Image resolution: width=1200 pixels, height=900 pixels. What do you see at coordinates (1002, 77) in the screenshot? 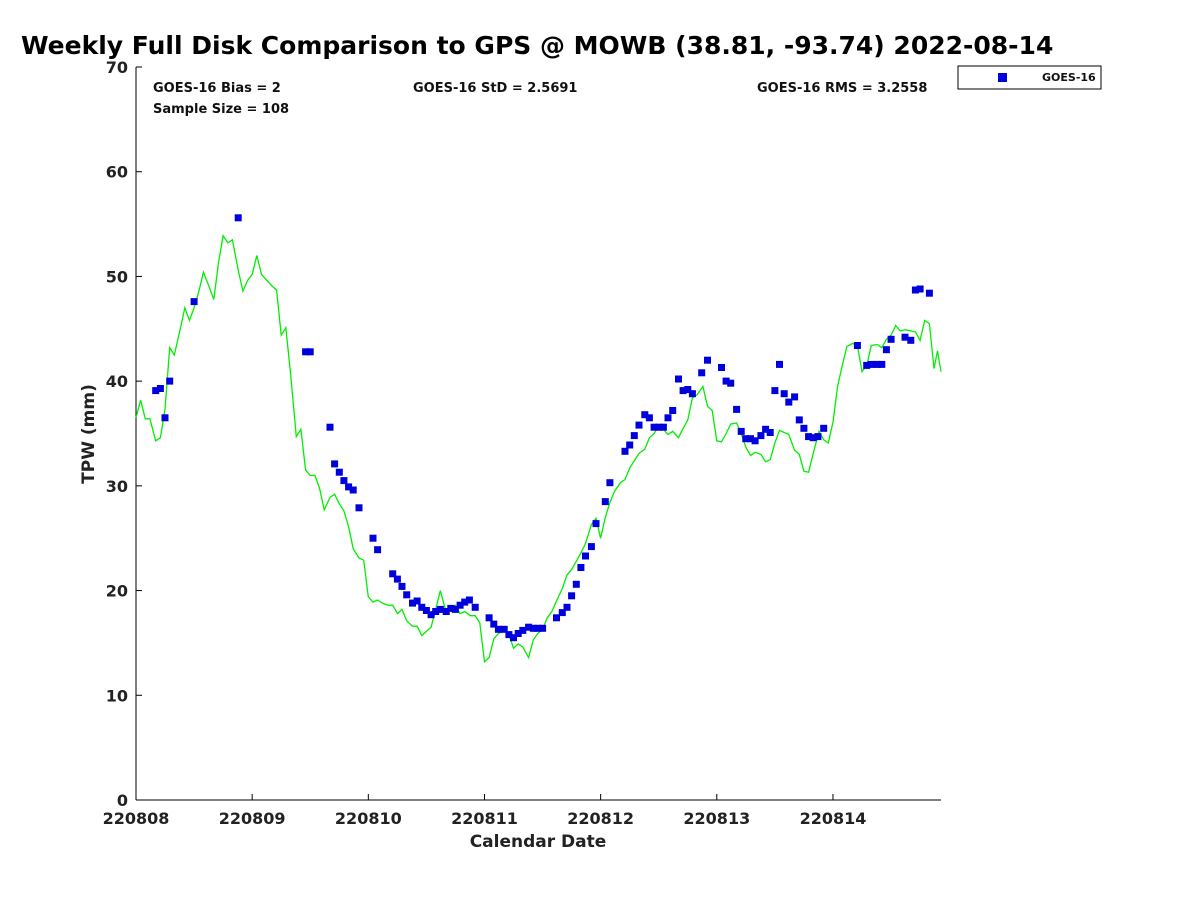
I see `legend-marker-goes16` at bounding box center [1002, 77].